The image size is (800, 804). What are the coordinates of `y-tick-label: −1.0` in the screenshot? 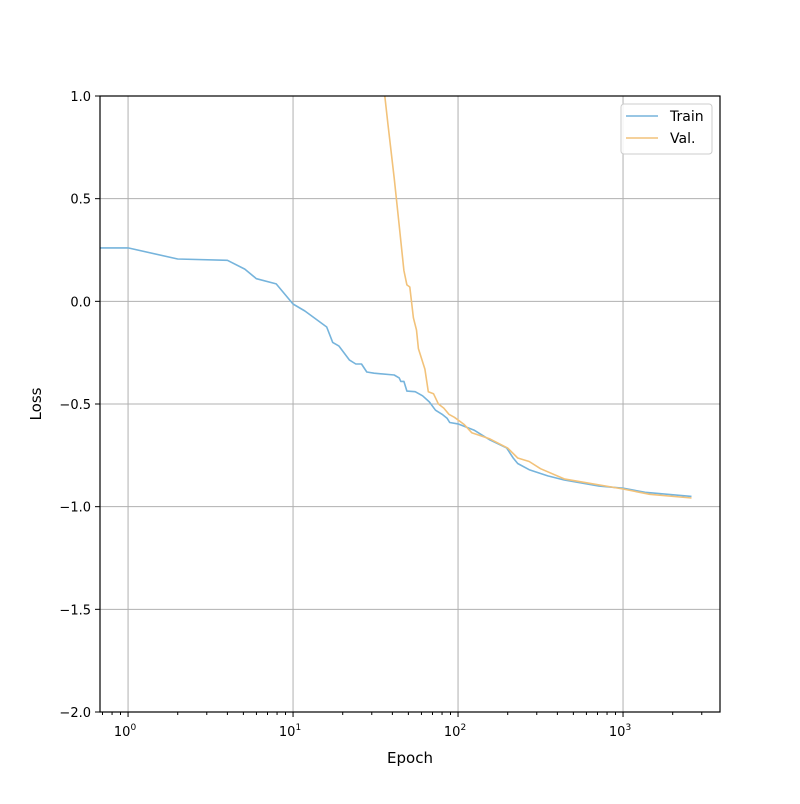 It's located at (75, 508).